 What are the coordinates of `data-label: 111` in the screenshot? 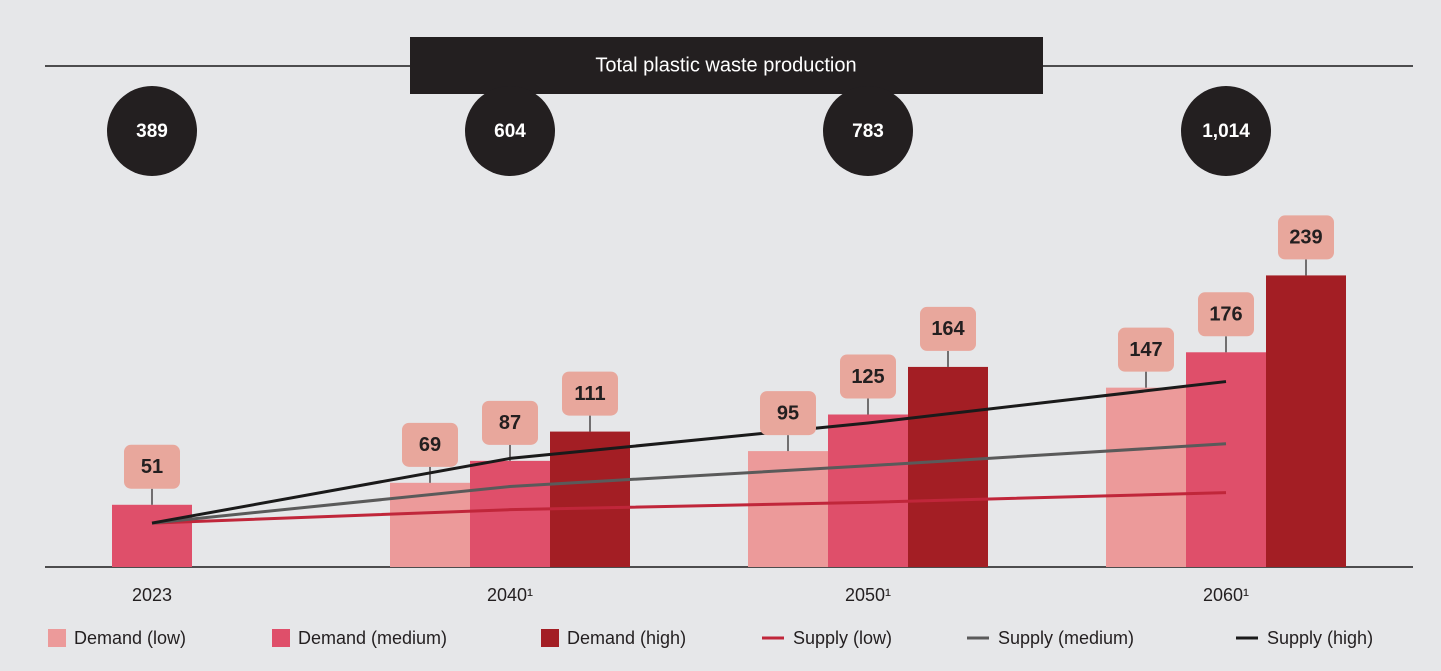 It's located at (589, 394).